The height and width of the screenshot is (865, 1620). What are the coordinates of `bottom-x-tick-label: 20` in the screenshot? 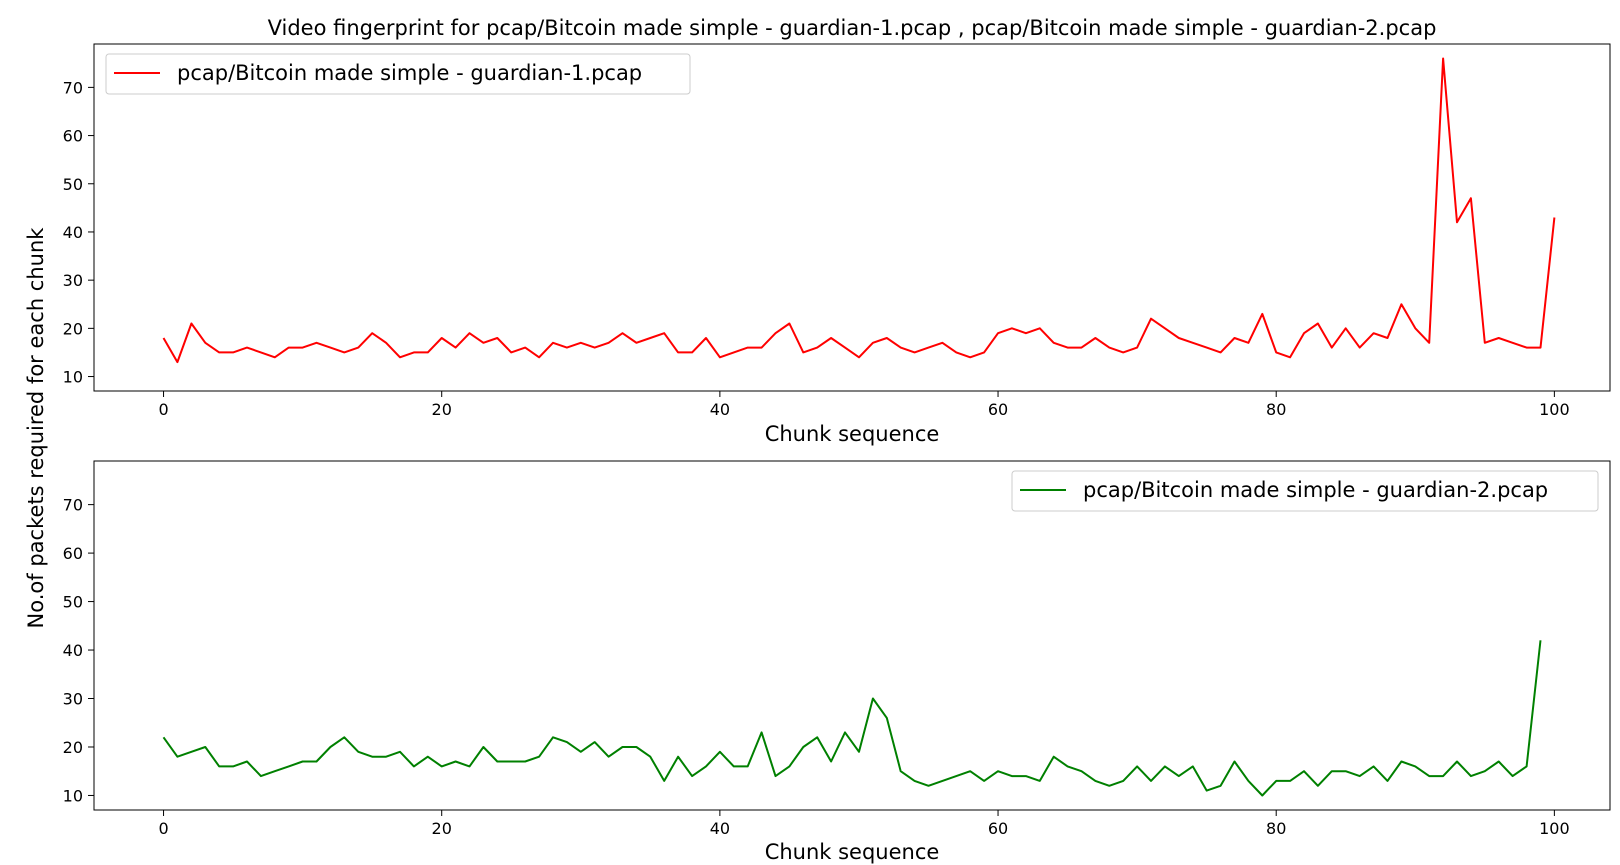 It's located at (442, 828).